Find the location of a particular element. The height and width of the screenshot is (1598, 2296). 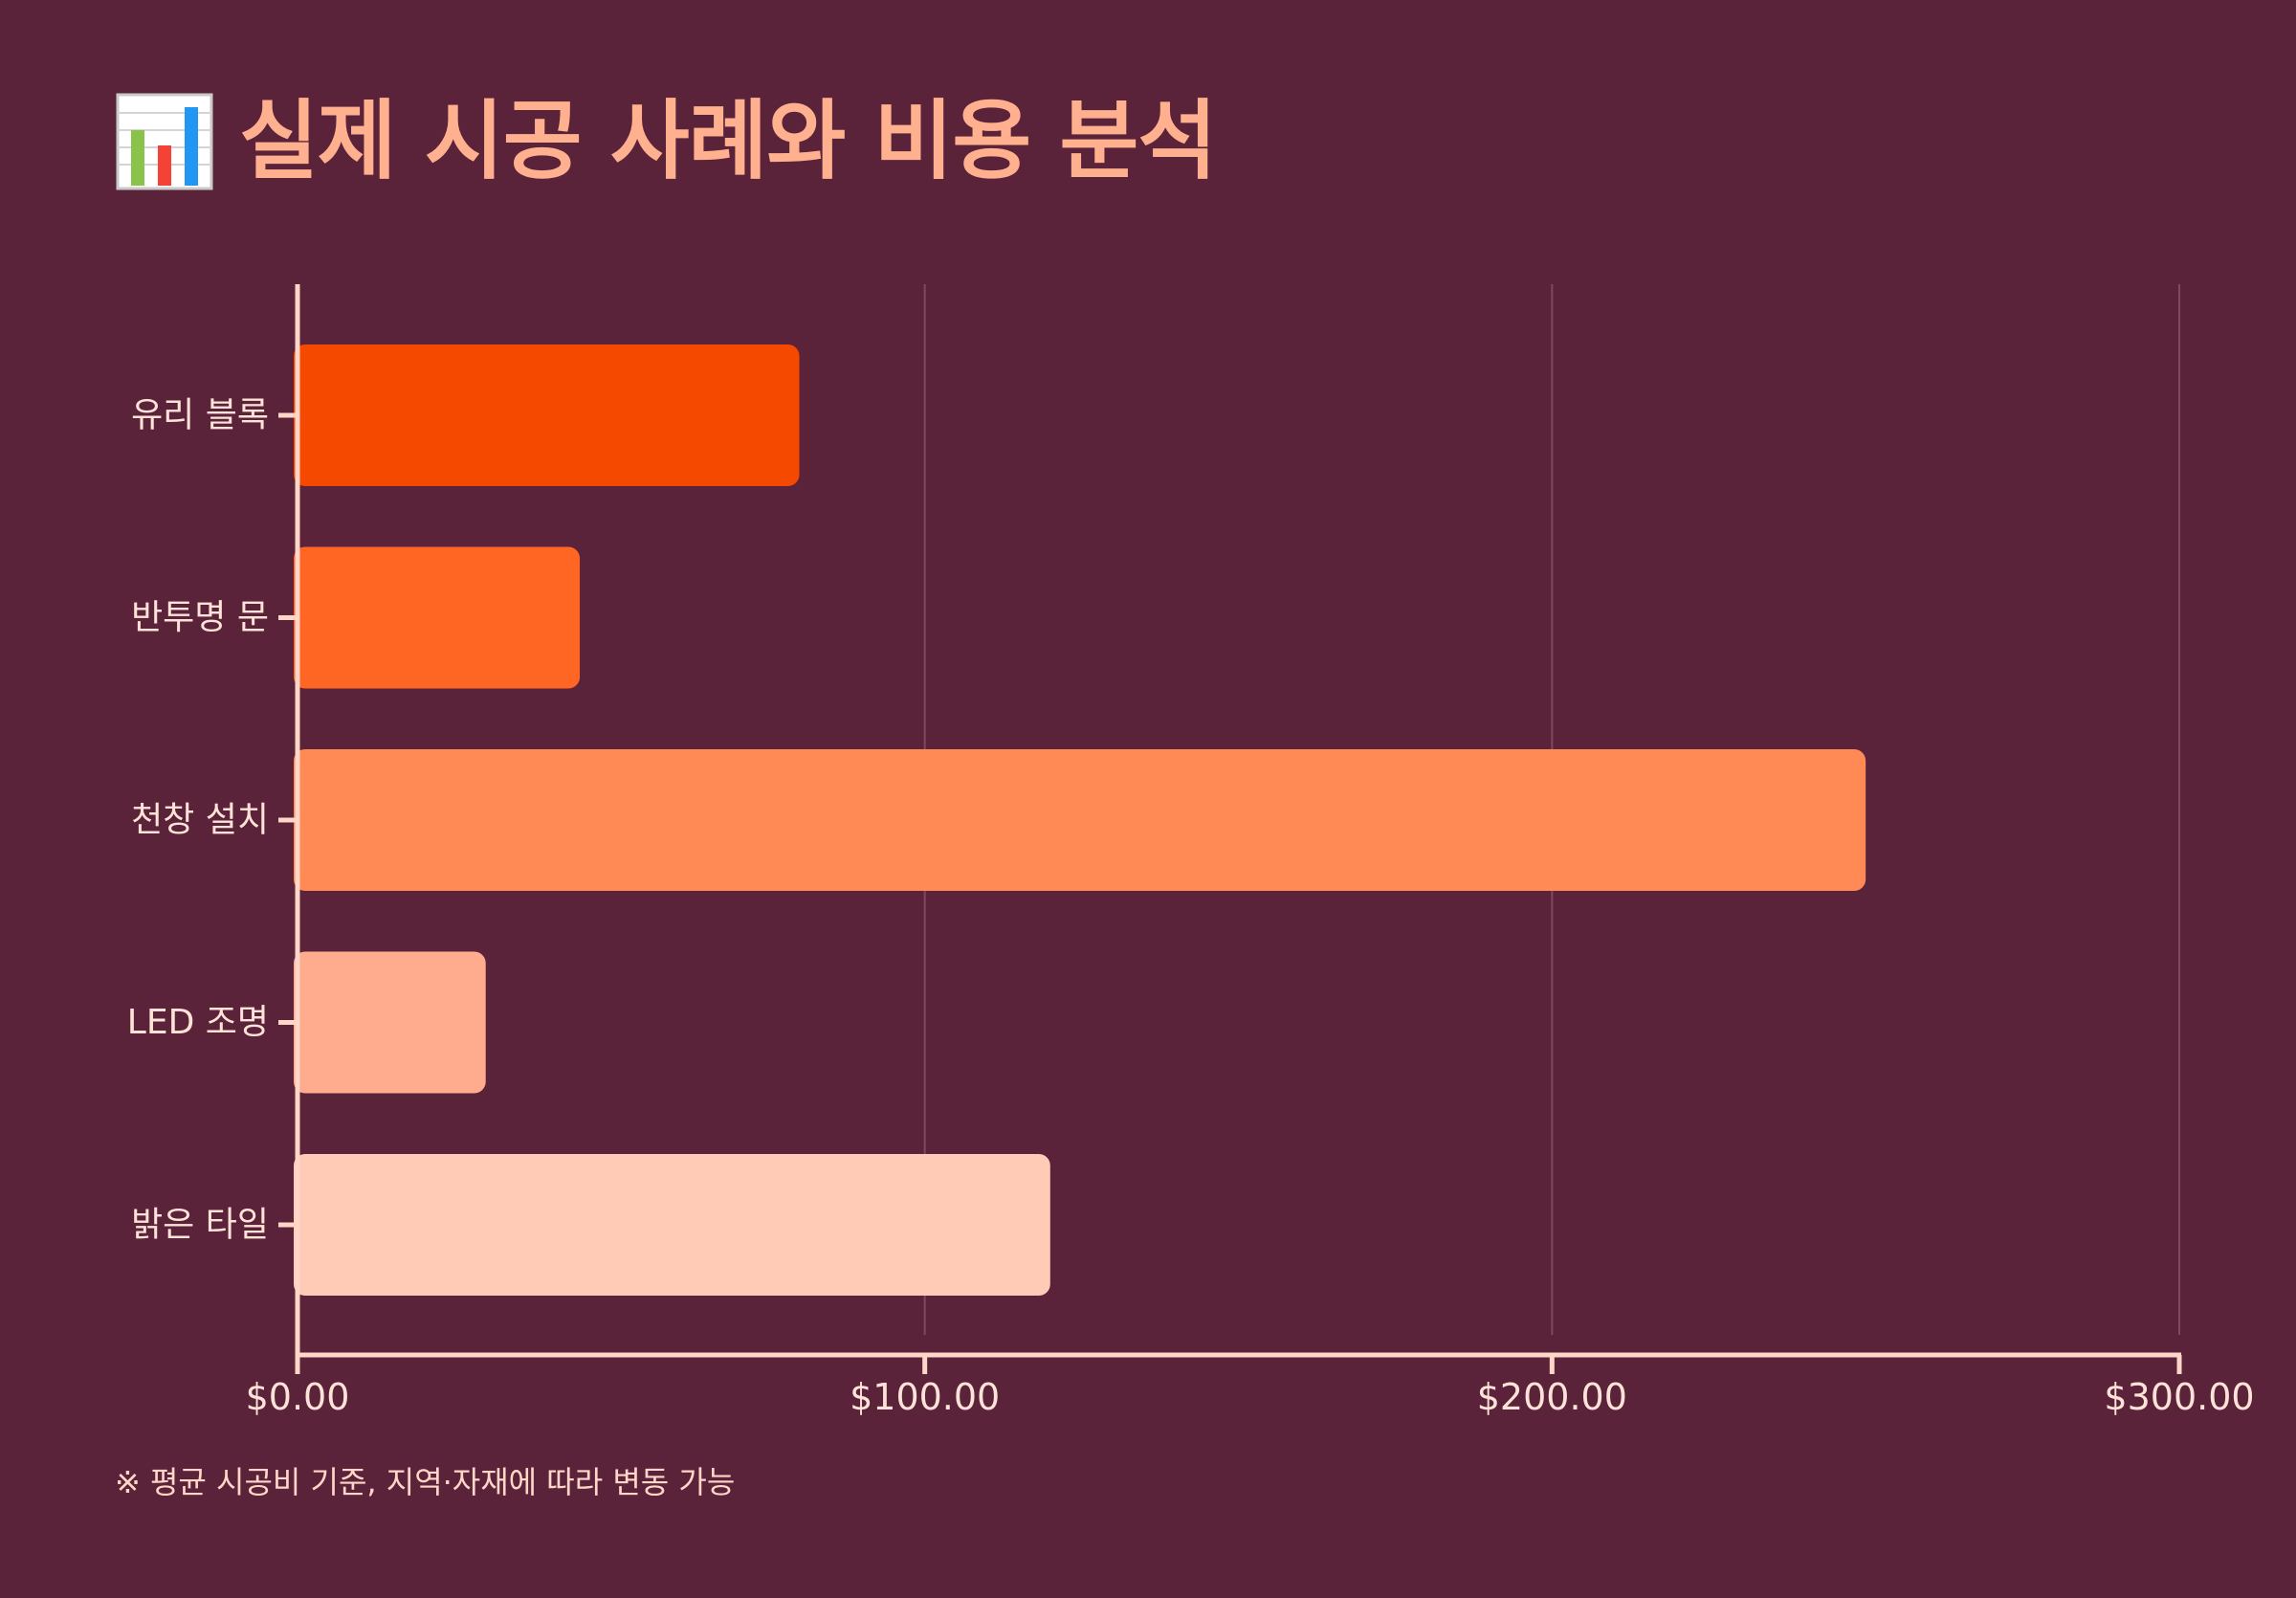

page-title: 실제 시공 사례와 비용 분석 is located at coordinates (728, 141).